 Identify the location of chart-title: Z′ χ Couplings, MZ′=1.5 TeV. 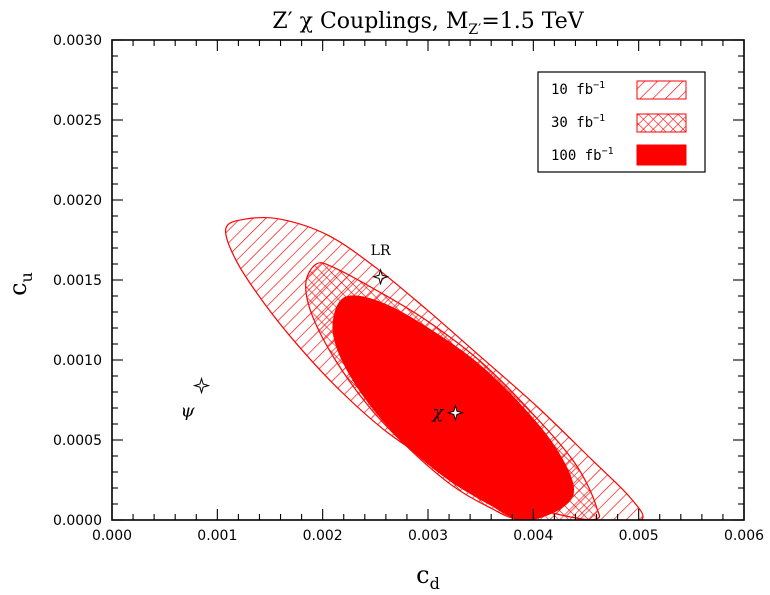
(428, 23).